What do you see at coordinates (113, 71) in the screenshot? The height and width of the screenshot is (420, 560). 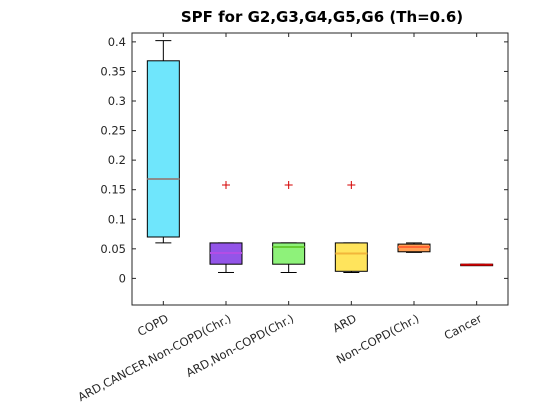 I see `y-tick-label: 0.35` at bounding box center [113, 71].